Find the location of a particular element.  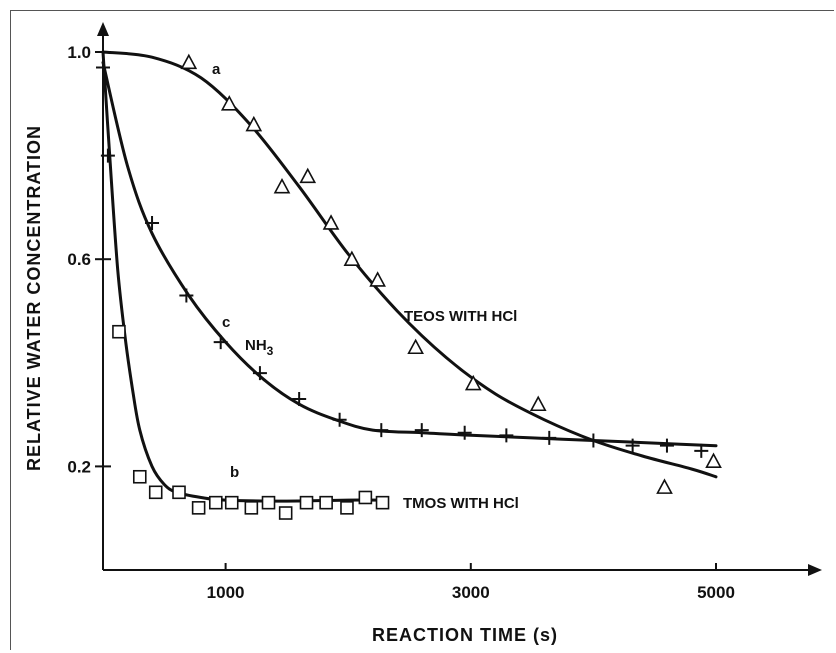

x-tick-label: 3000 is located at coordinates (471, 592).